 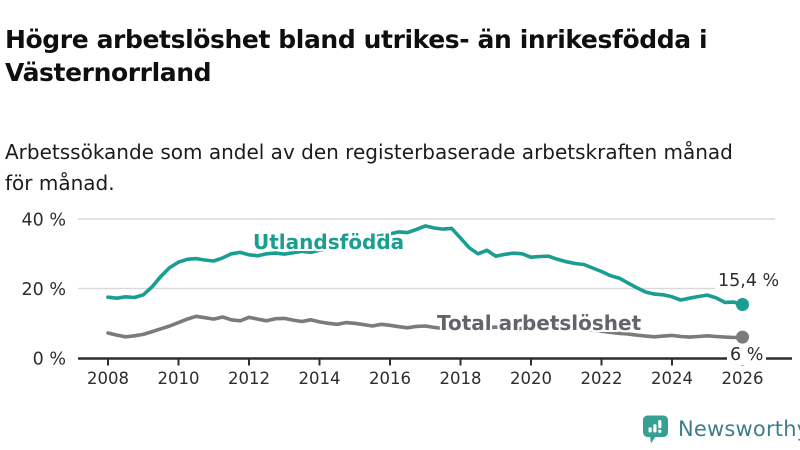 What do you see at coordinates (60, 183) in the screenshot?
I see `subtitle-line-2: för månad.` at bounding box center [60, 183].